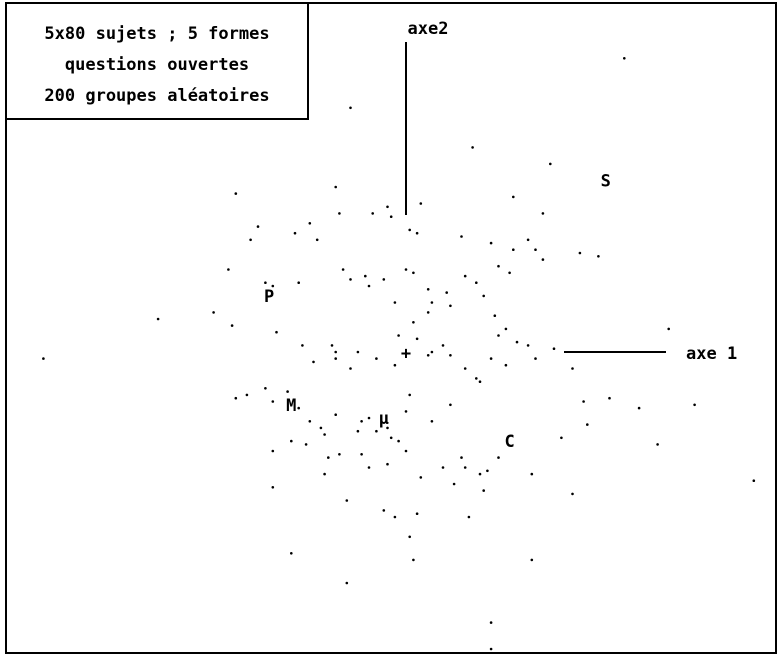 The width and height of the screenshot is (784, 659). What do you see at coordinates (509, 442) in the screenshot?
I see `group-label: C` at bounding box center [509, 442].